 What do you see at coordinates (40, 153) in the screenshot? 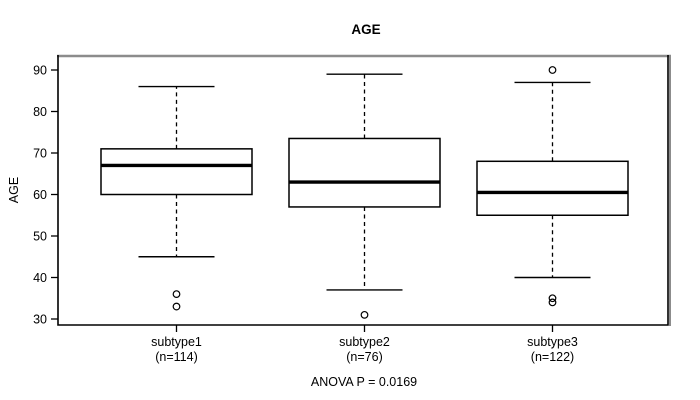
I see `y-tick-label: 70` at bounding box center [40, 153].